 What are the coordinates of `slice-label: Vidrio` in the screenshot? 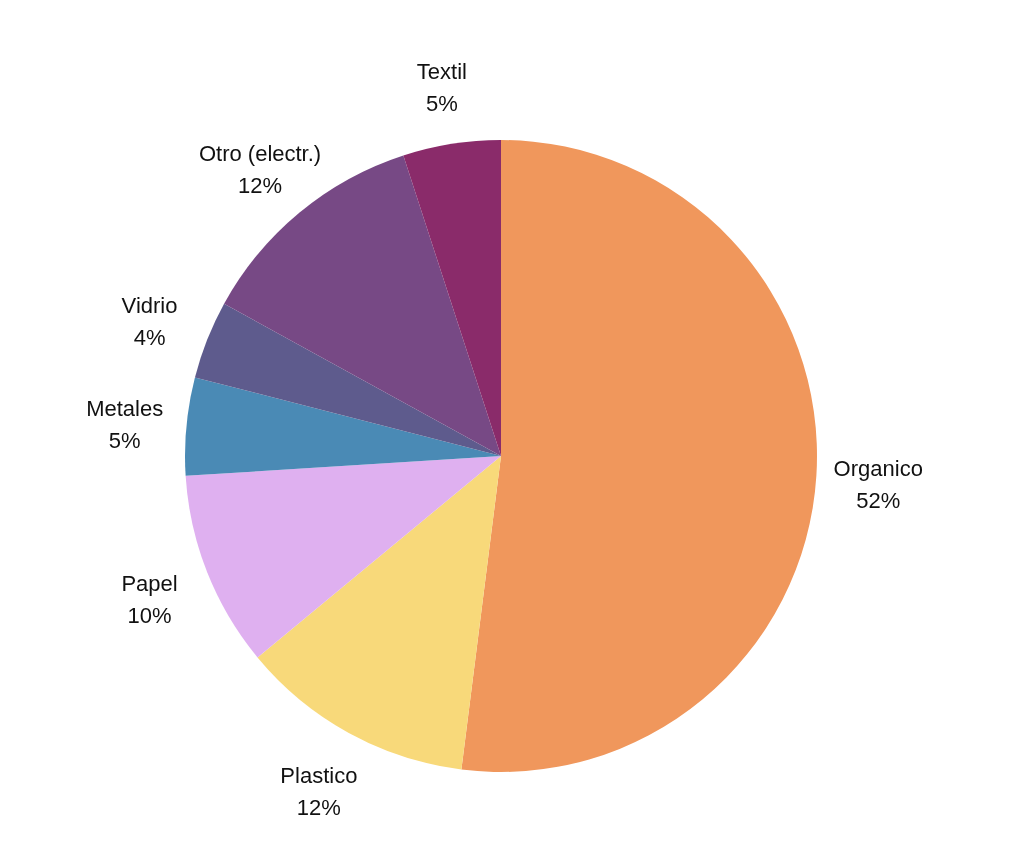 It's located at (149, 305).